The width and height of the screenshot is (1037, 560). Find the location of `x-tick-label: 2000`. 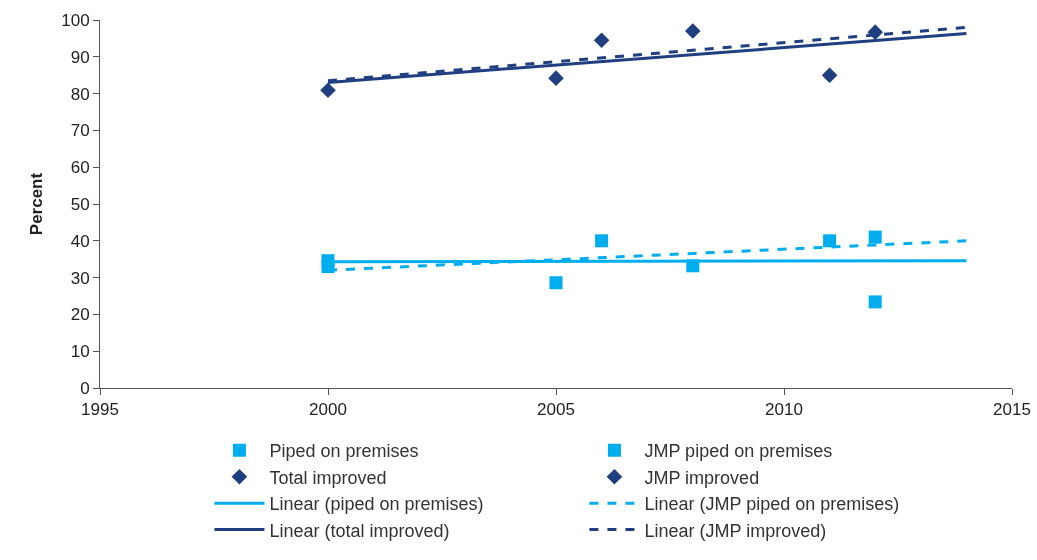

x-tick-label: 2000 is located at coordinates (328, 410).